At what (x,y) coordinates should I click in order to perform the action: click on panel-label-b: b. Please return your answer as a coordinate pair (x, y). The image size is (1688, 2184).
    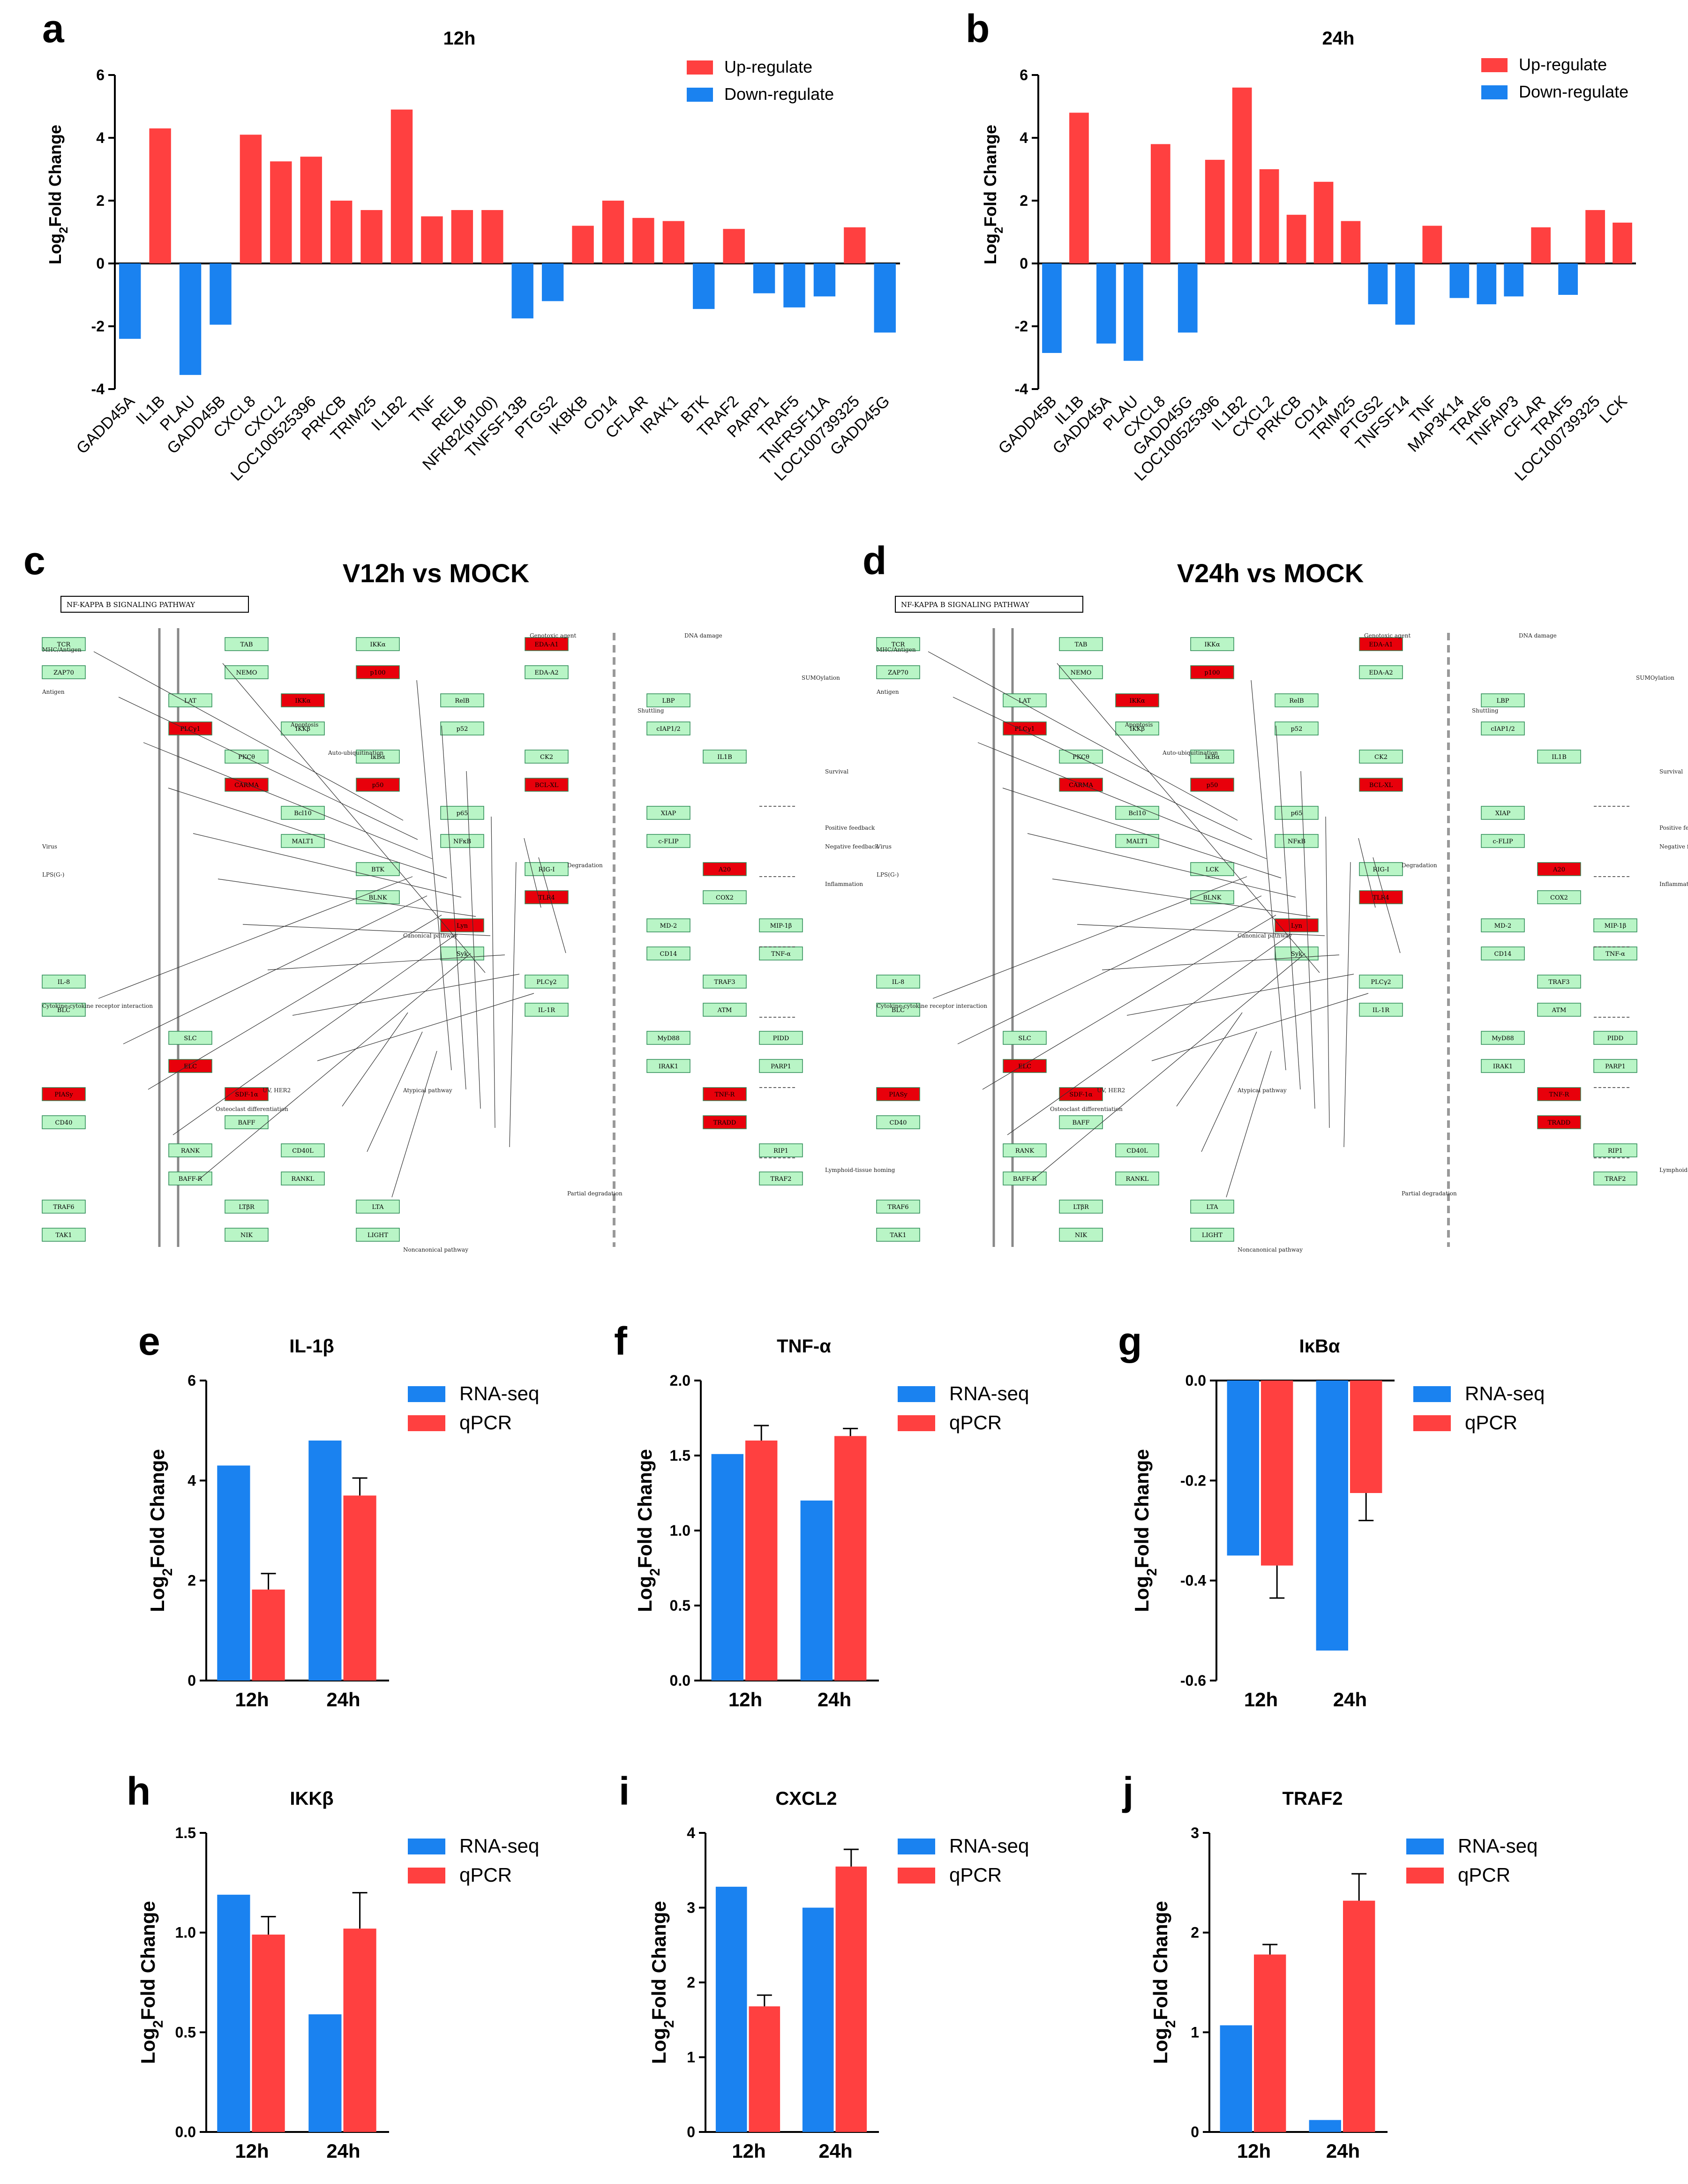
    Looking at the image, I should click on (978, 29).